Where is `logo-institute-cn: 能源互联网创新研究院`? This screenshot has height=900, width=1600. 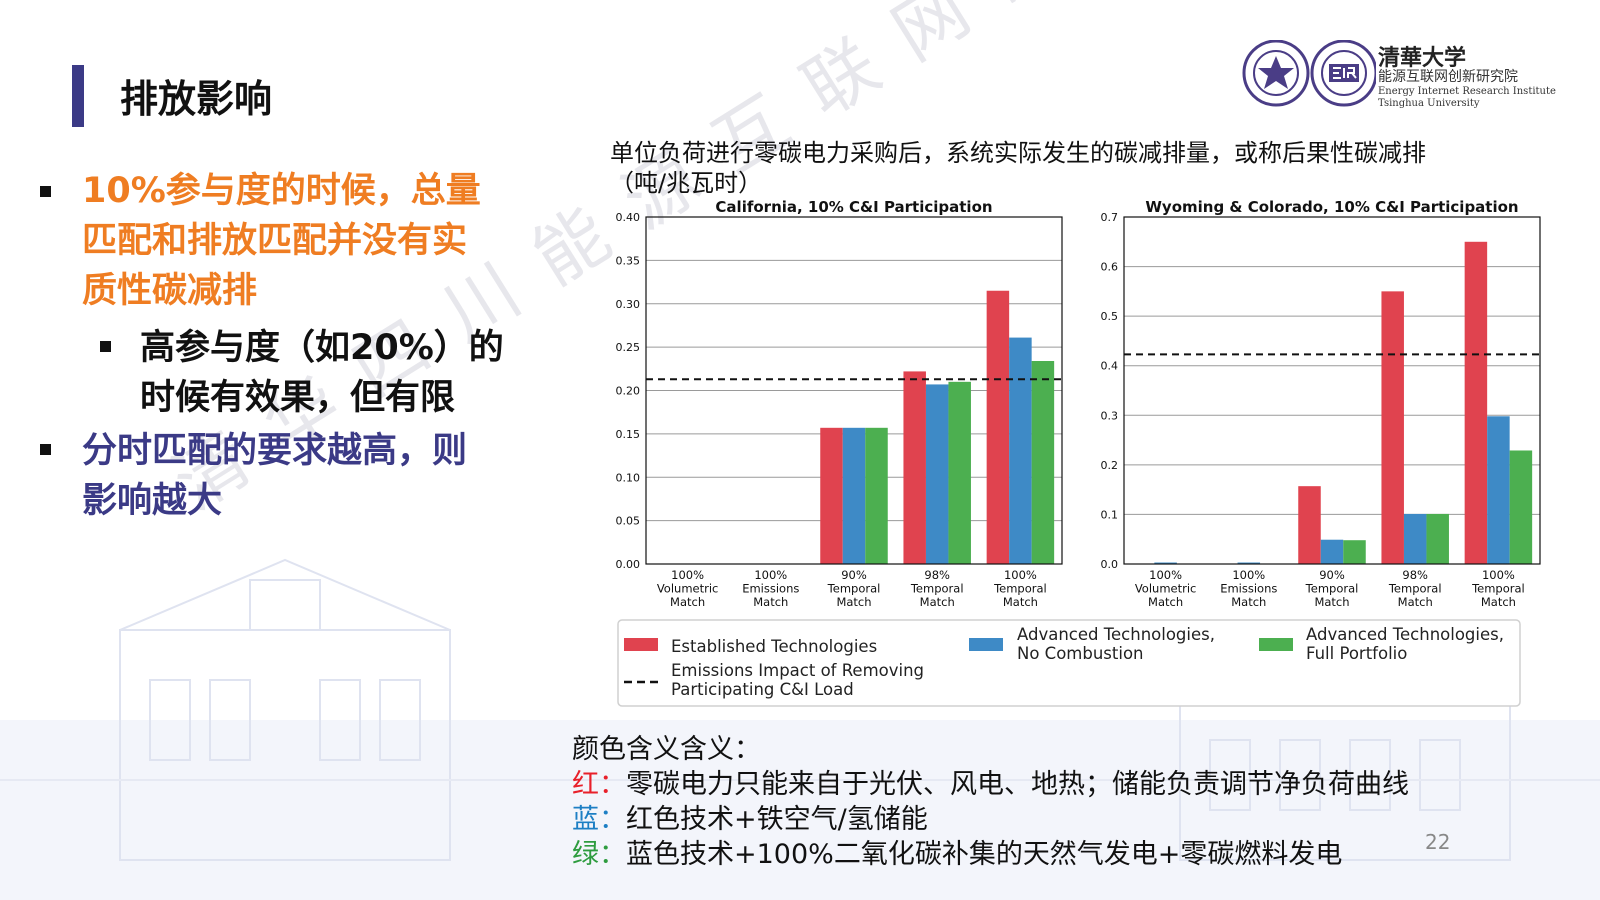
logo-institute-cn: 能源互联网创新研究院 is located at coordinates (1448, 77).